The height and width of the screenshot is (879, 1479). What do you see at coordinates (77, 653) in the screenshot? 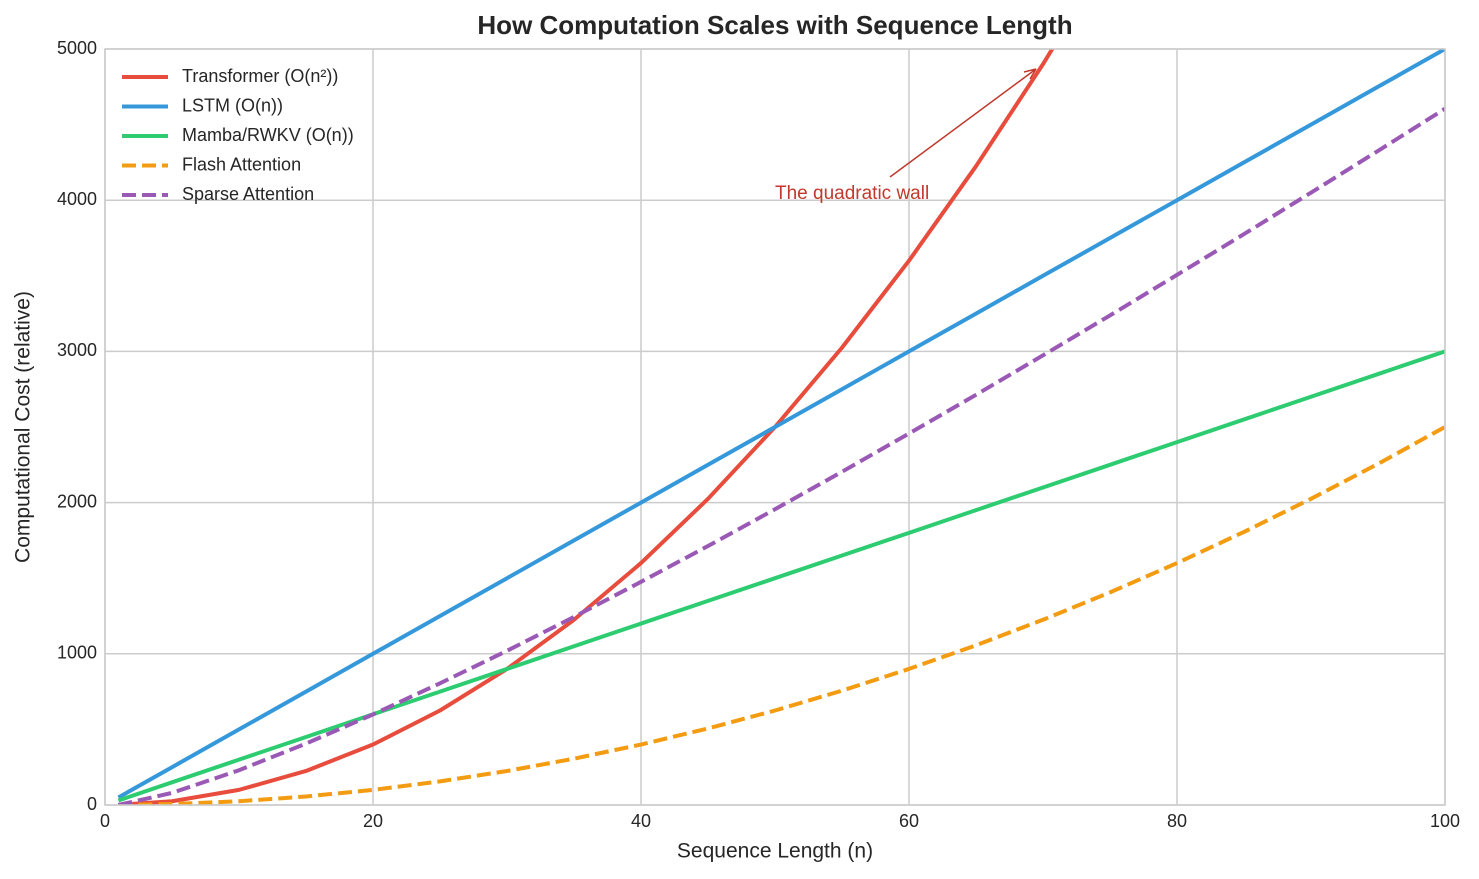
I see `y-tick-label: 1000` at bounding box center [77, 653].